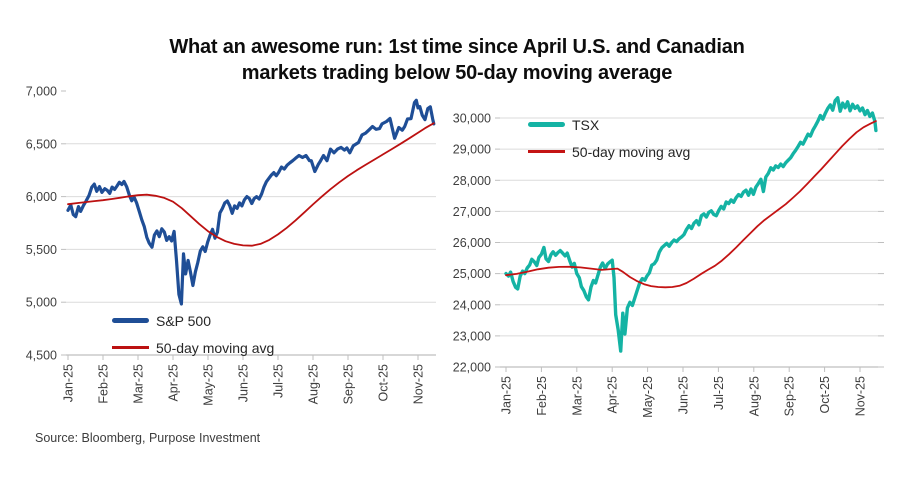 This screenshot has height=478, width=914. Describe the element at coordinates (691, 204) in the screenshot. I see `tsx-moving-avg-line` at that location.